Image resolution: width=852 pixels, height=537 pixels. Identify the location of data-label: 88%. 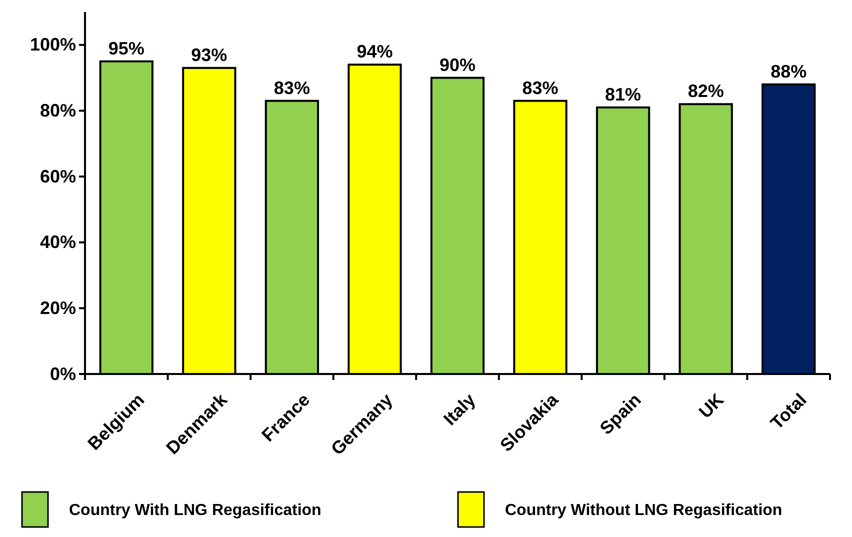
(788, 71).